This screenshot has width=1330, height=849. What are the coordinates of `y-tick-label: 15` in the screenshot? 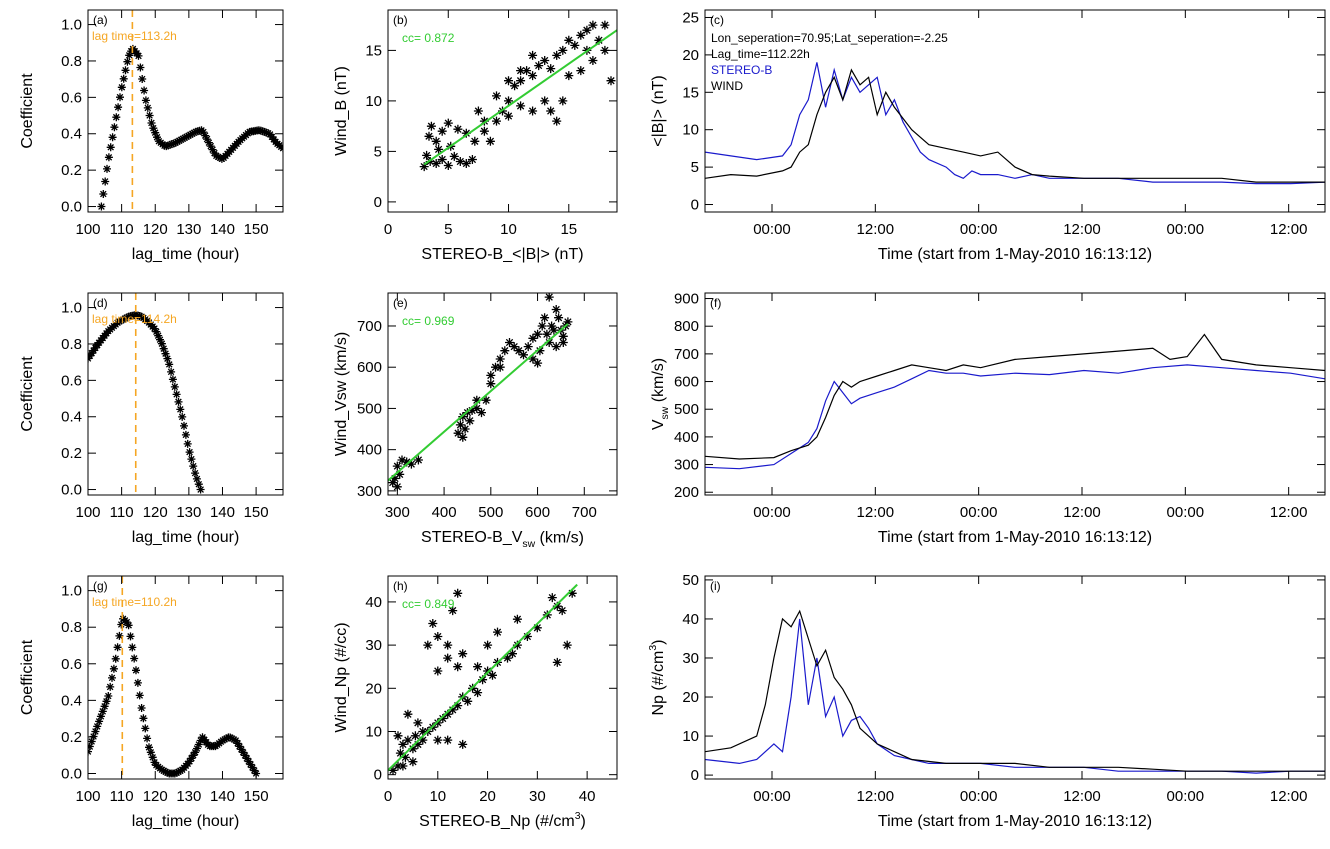 It's located at (373, 50).